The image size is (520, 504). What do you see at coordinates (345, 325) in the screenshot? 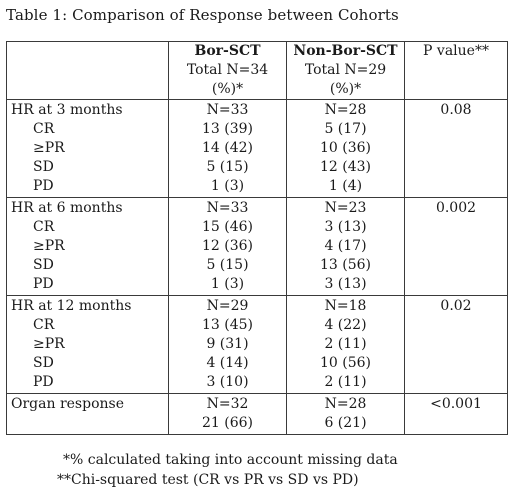
I see `non-bor-sct-value: 4 (22)` at bounding box center [345, 325].